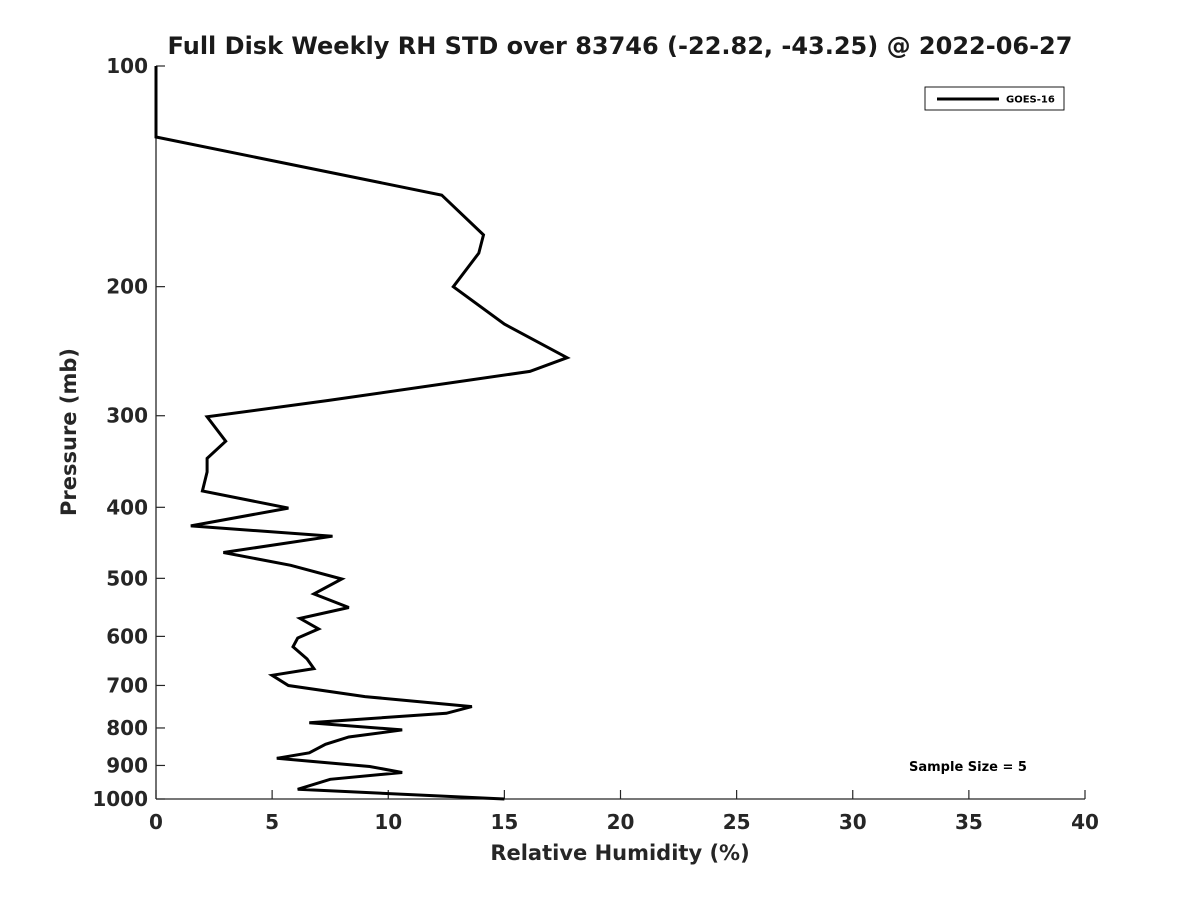 The image size is (1200, 900). What do you see at coordinates (127, 728) in the screenshot?
I see `y-tick-label: 800` at bounding box center [127, 728].